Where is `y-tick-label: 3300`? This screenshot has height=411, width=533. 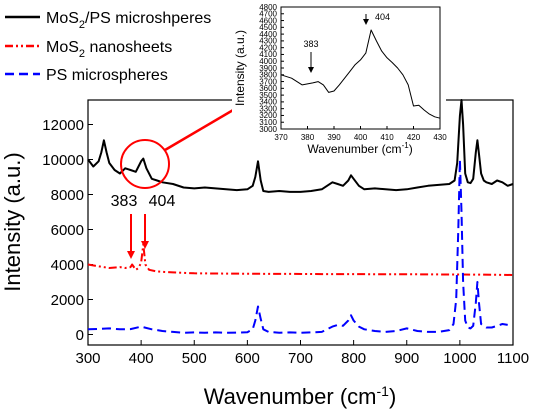 y-tick-label: 3300 is located at coordinates (268, 108).